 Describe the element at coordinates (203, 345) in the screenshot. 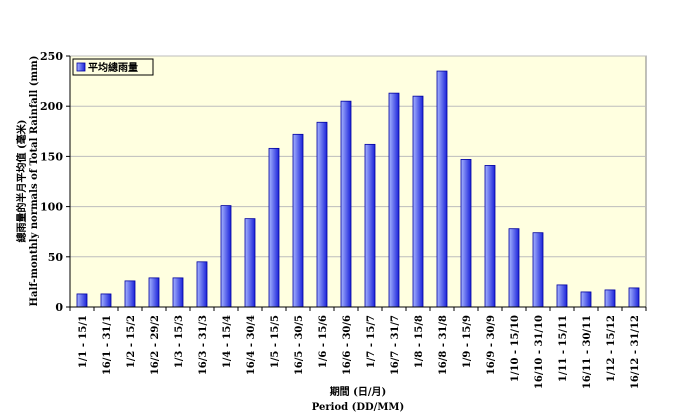

I see `x-tick-label: 16/3 - 31/3` at that location.